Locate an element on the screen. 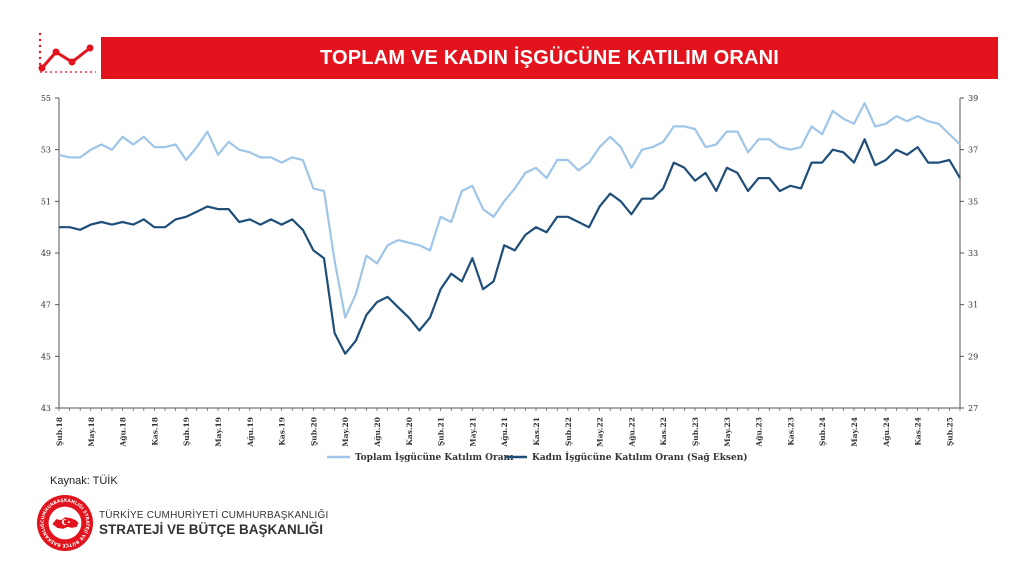  legend-label: Kadın İşgücüne Katılım Oranı (Sağ Eksen) is located at coordinates (640, 456).